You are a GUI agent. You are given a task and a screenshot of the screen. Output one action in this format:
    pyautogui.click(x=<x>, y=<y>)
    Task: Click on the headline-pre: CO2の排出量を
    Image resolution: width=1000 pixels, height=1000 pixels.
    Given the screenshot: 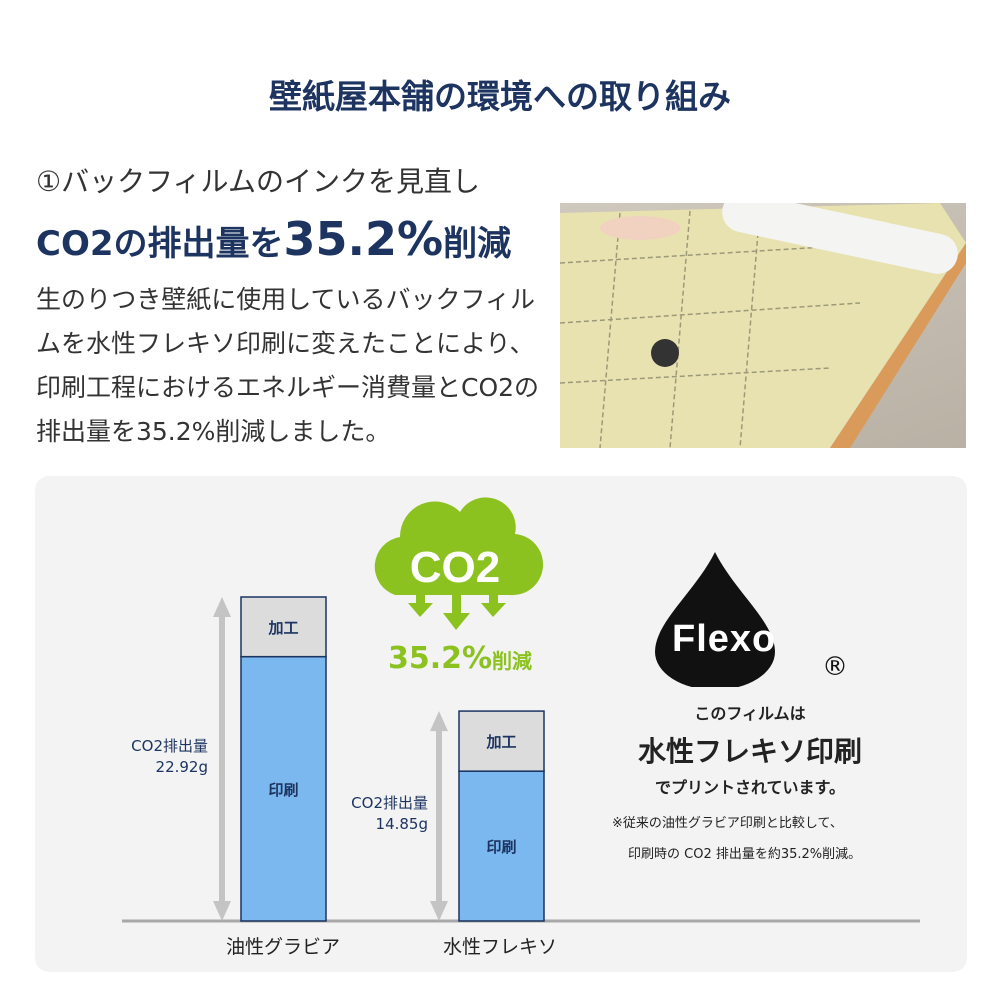 What is the action you would take?
    pyautogui.click(x=160, y=244)
    